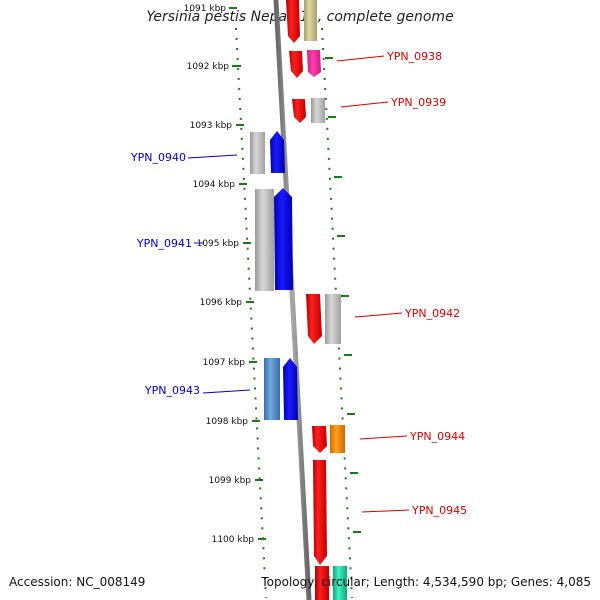 The image size is (600, 600). I want to click on forward-gene-partial, so click(322, 583).